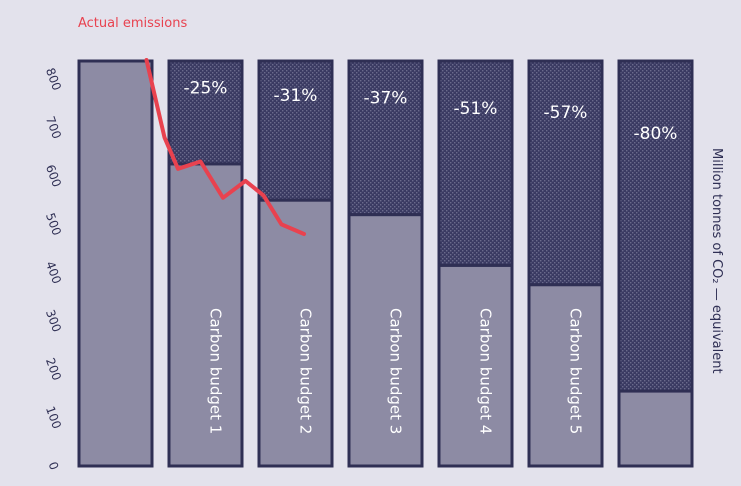  Describe the element at coordinates (53, 417) in the screenshot. I see `y-tick-label: 100` at that location.